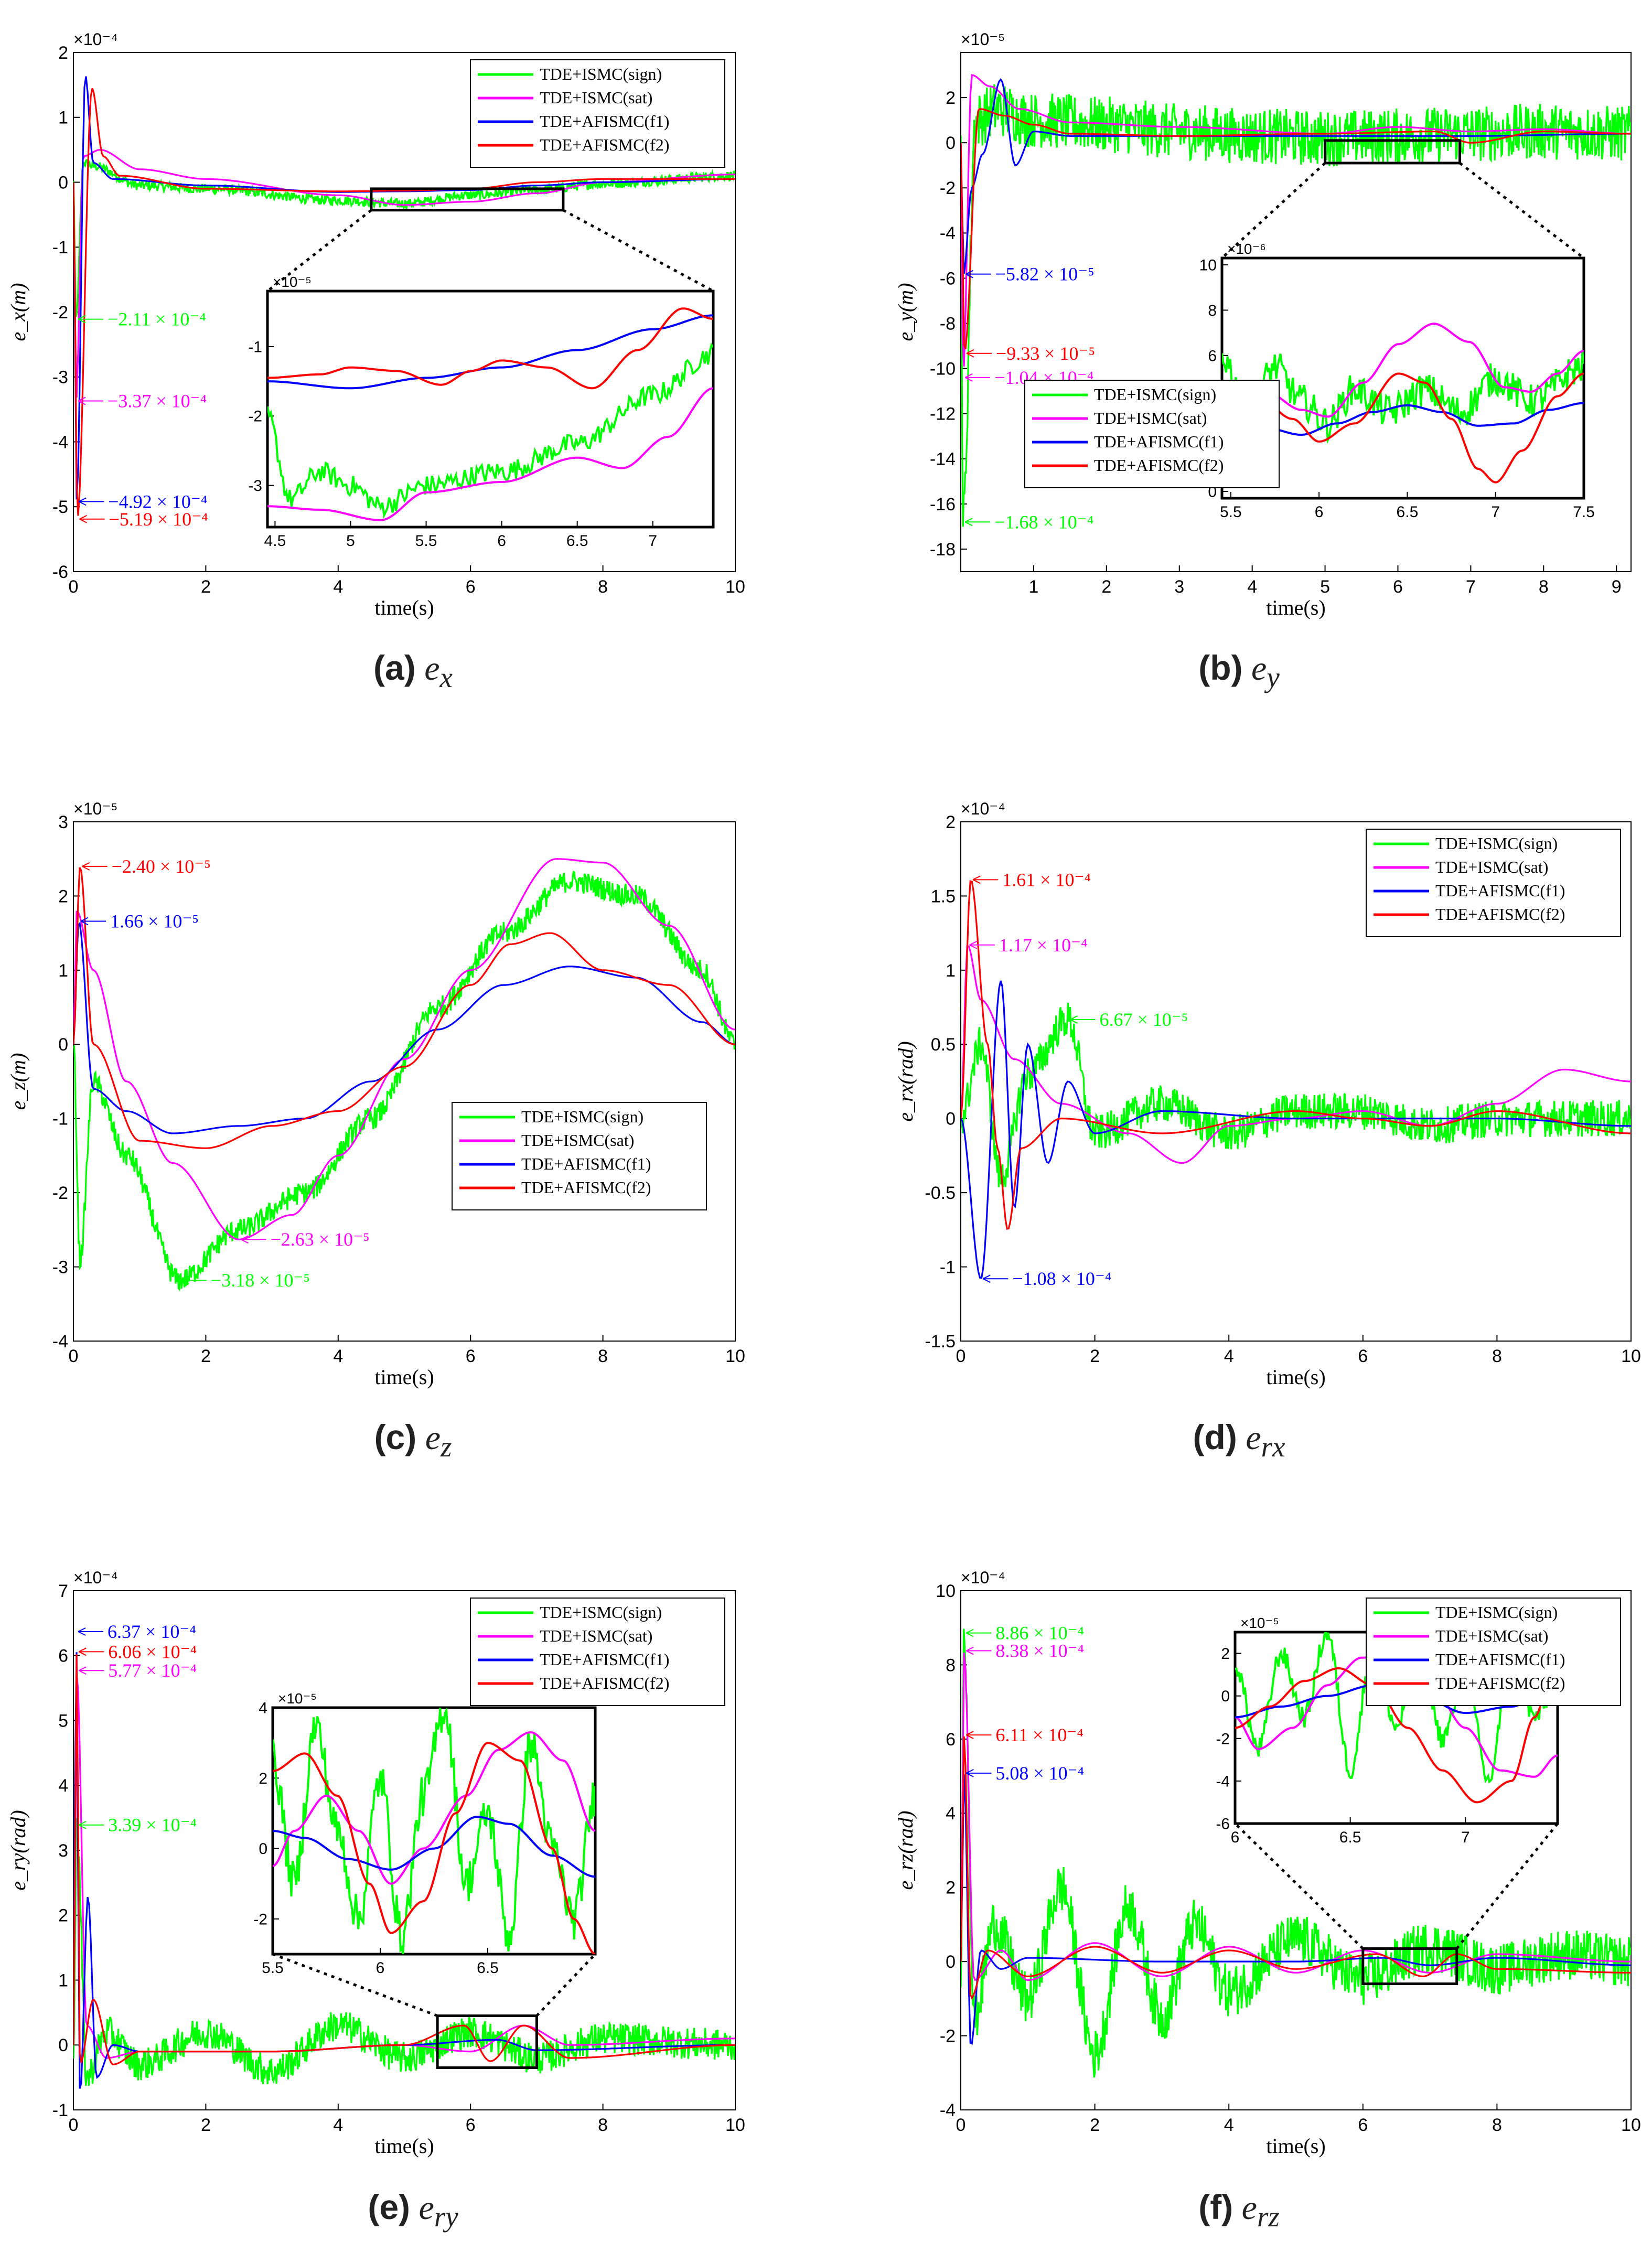 The height and width of the screenshot is (2262, 1652). What do you see at coordinates (1239, 2210) in the screenshot?
I see `panel-caption: (f) erz` at bounding box center [1239, 2210].